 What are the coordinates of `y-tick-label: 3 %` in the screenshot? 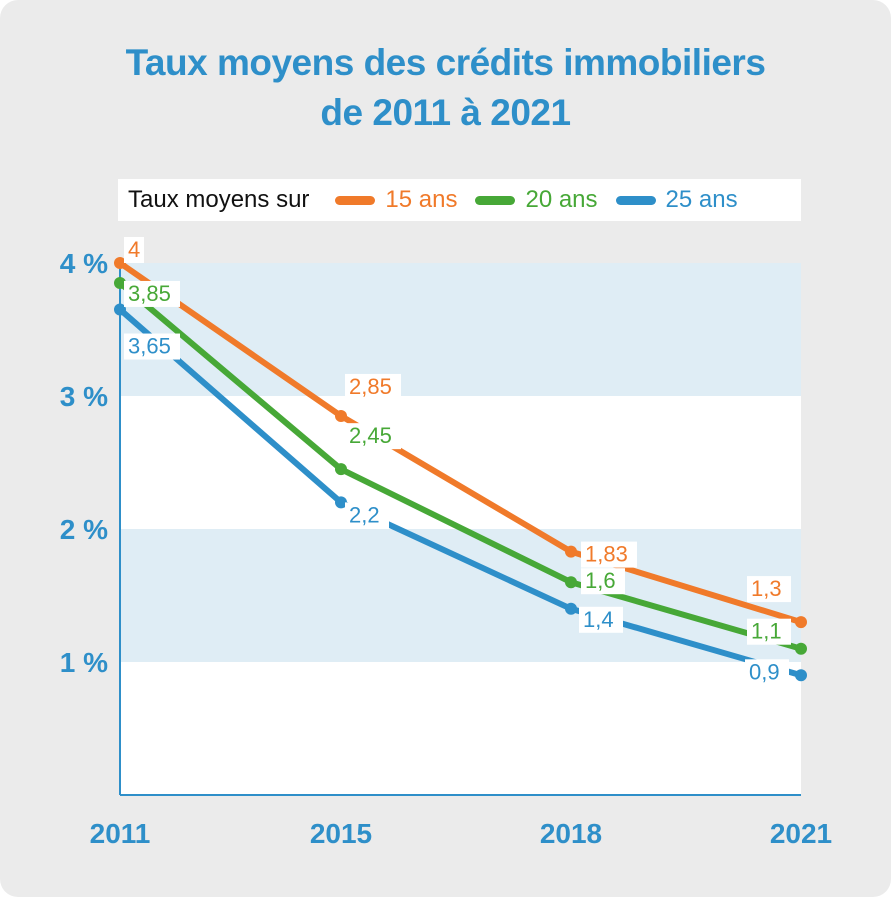 It's located at (84, 396).